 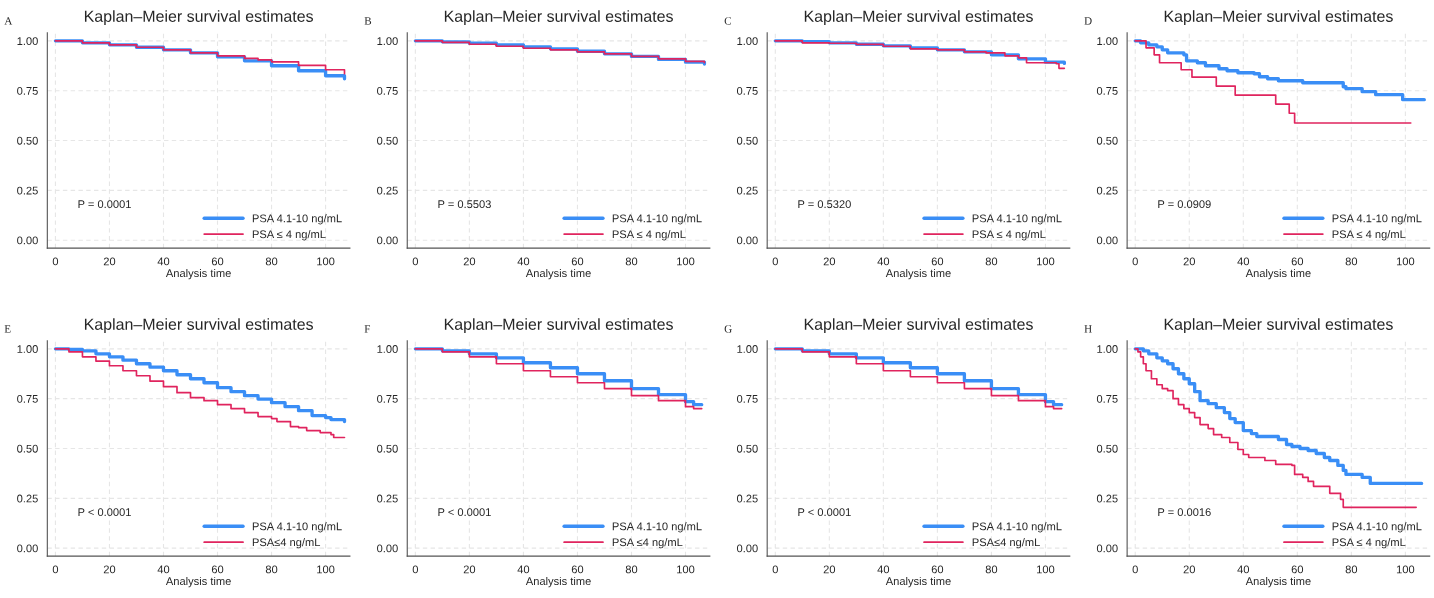 What do you see at coordinates (1088, 21) in the screenshot?
I see `text: D` at bounding box center [1088, 21].